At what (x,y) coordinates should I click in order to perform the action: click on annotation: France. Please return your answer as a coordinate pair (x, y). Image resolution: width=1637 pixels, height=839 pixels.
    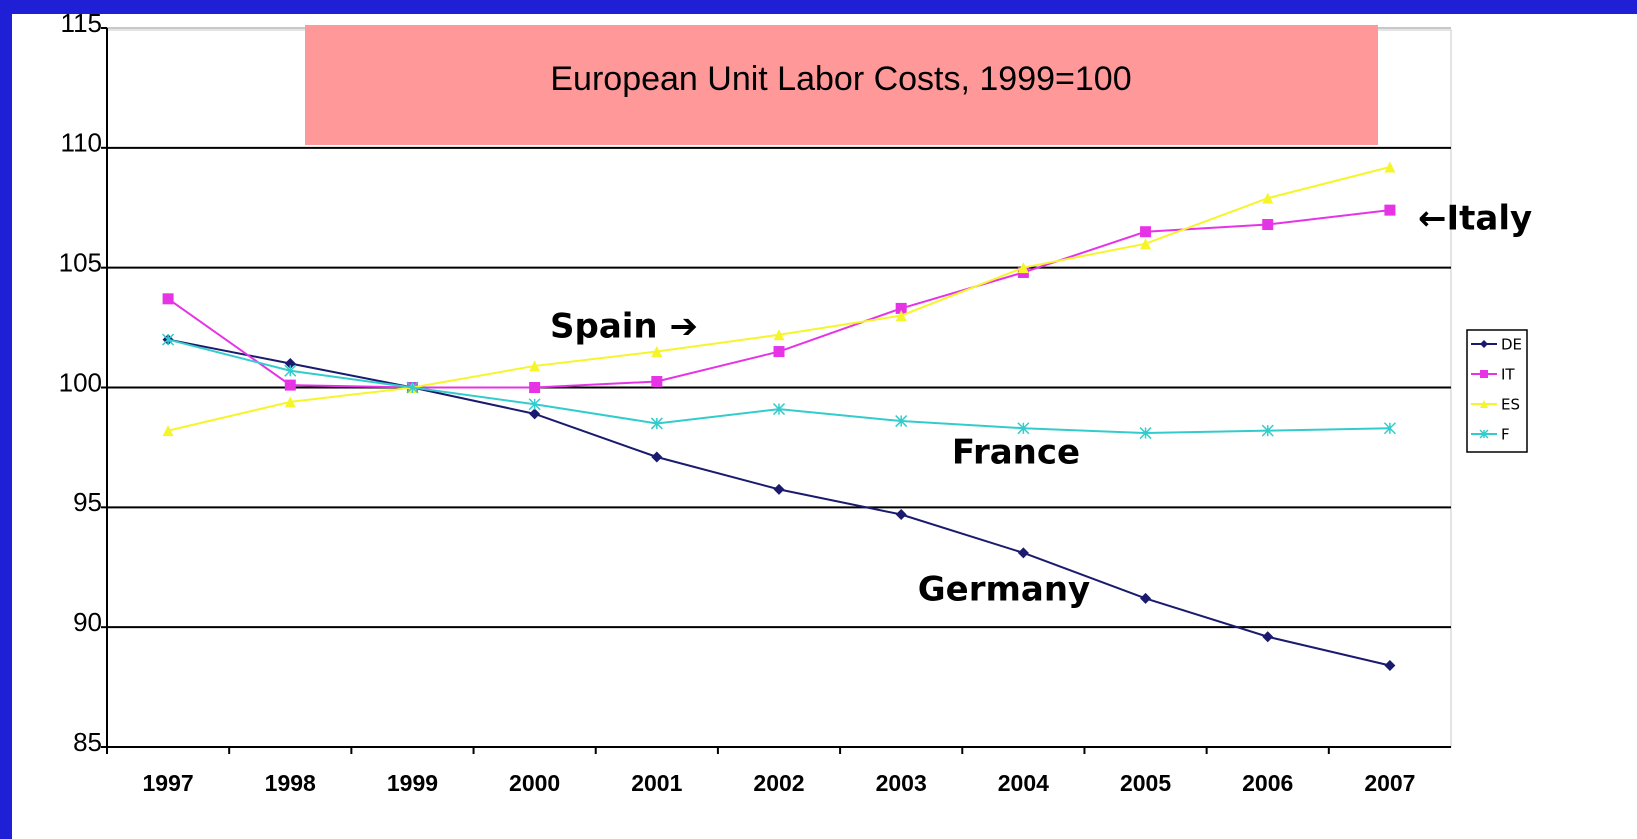
    Looking at the image, I should click on (1016, 453).